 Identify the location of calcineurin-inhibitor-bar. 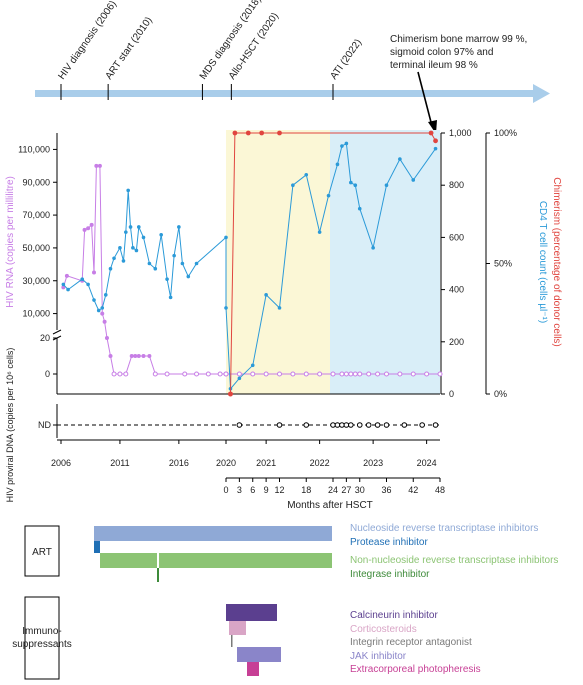
(251, 612).